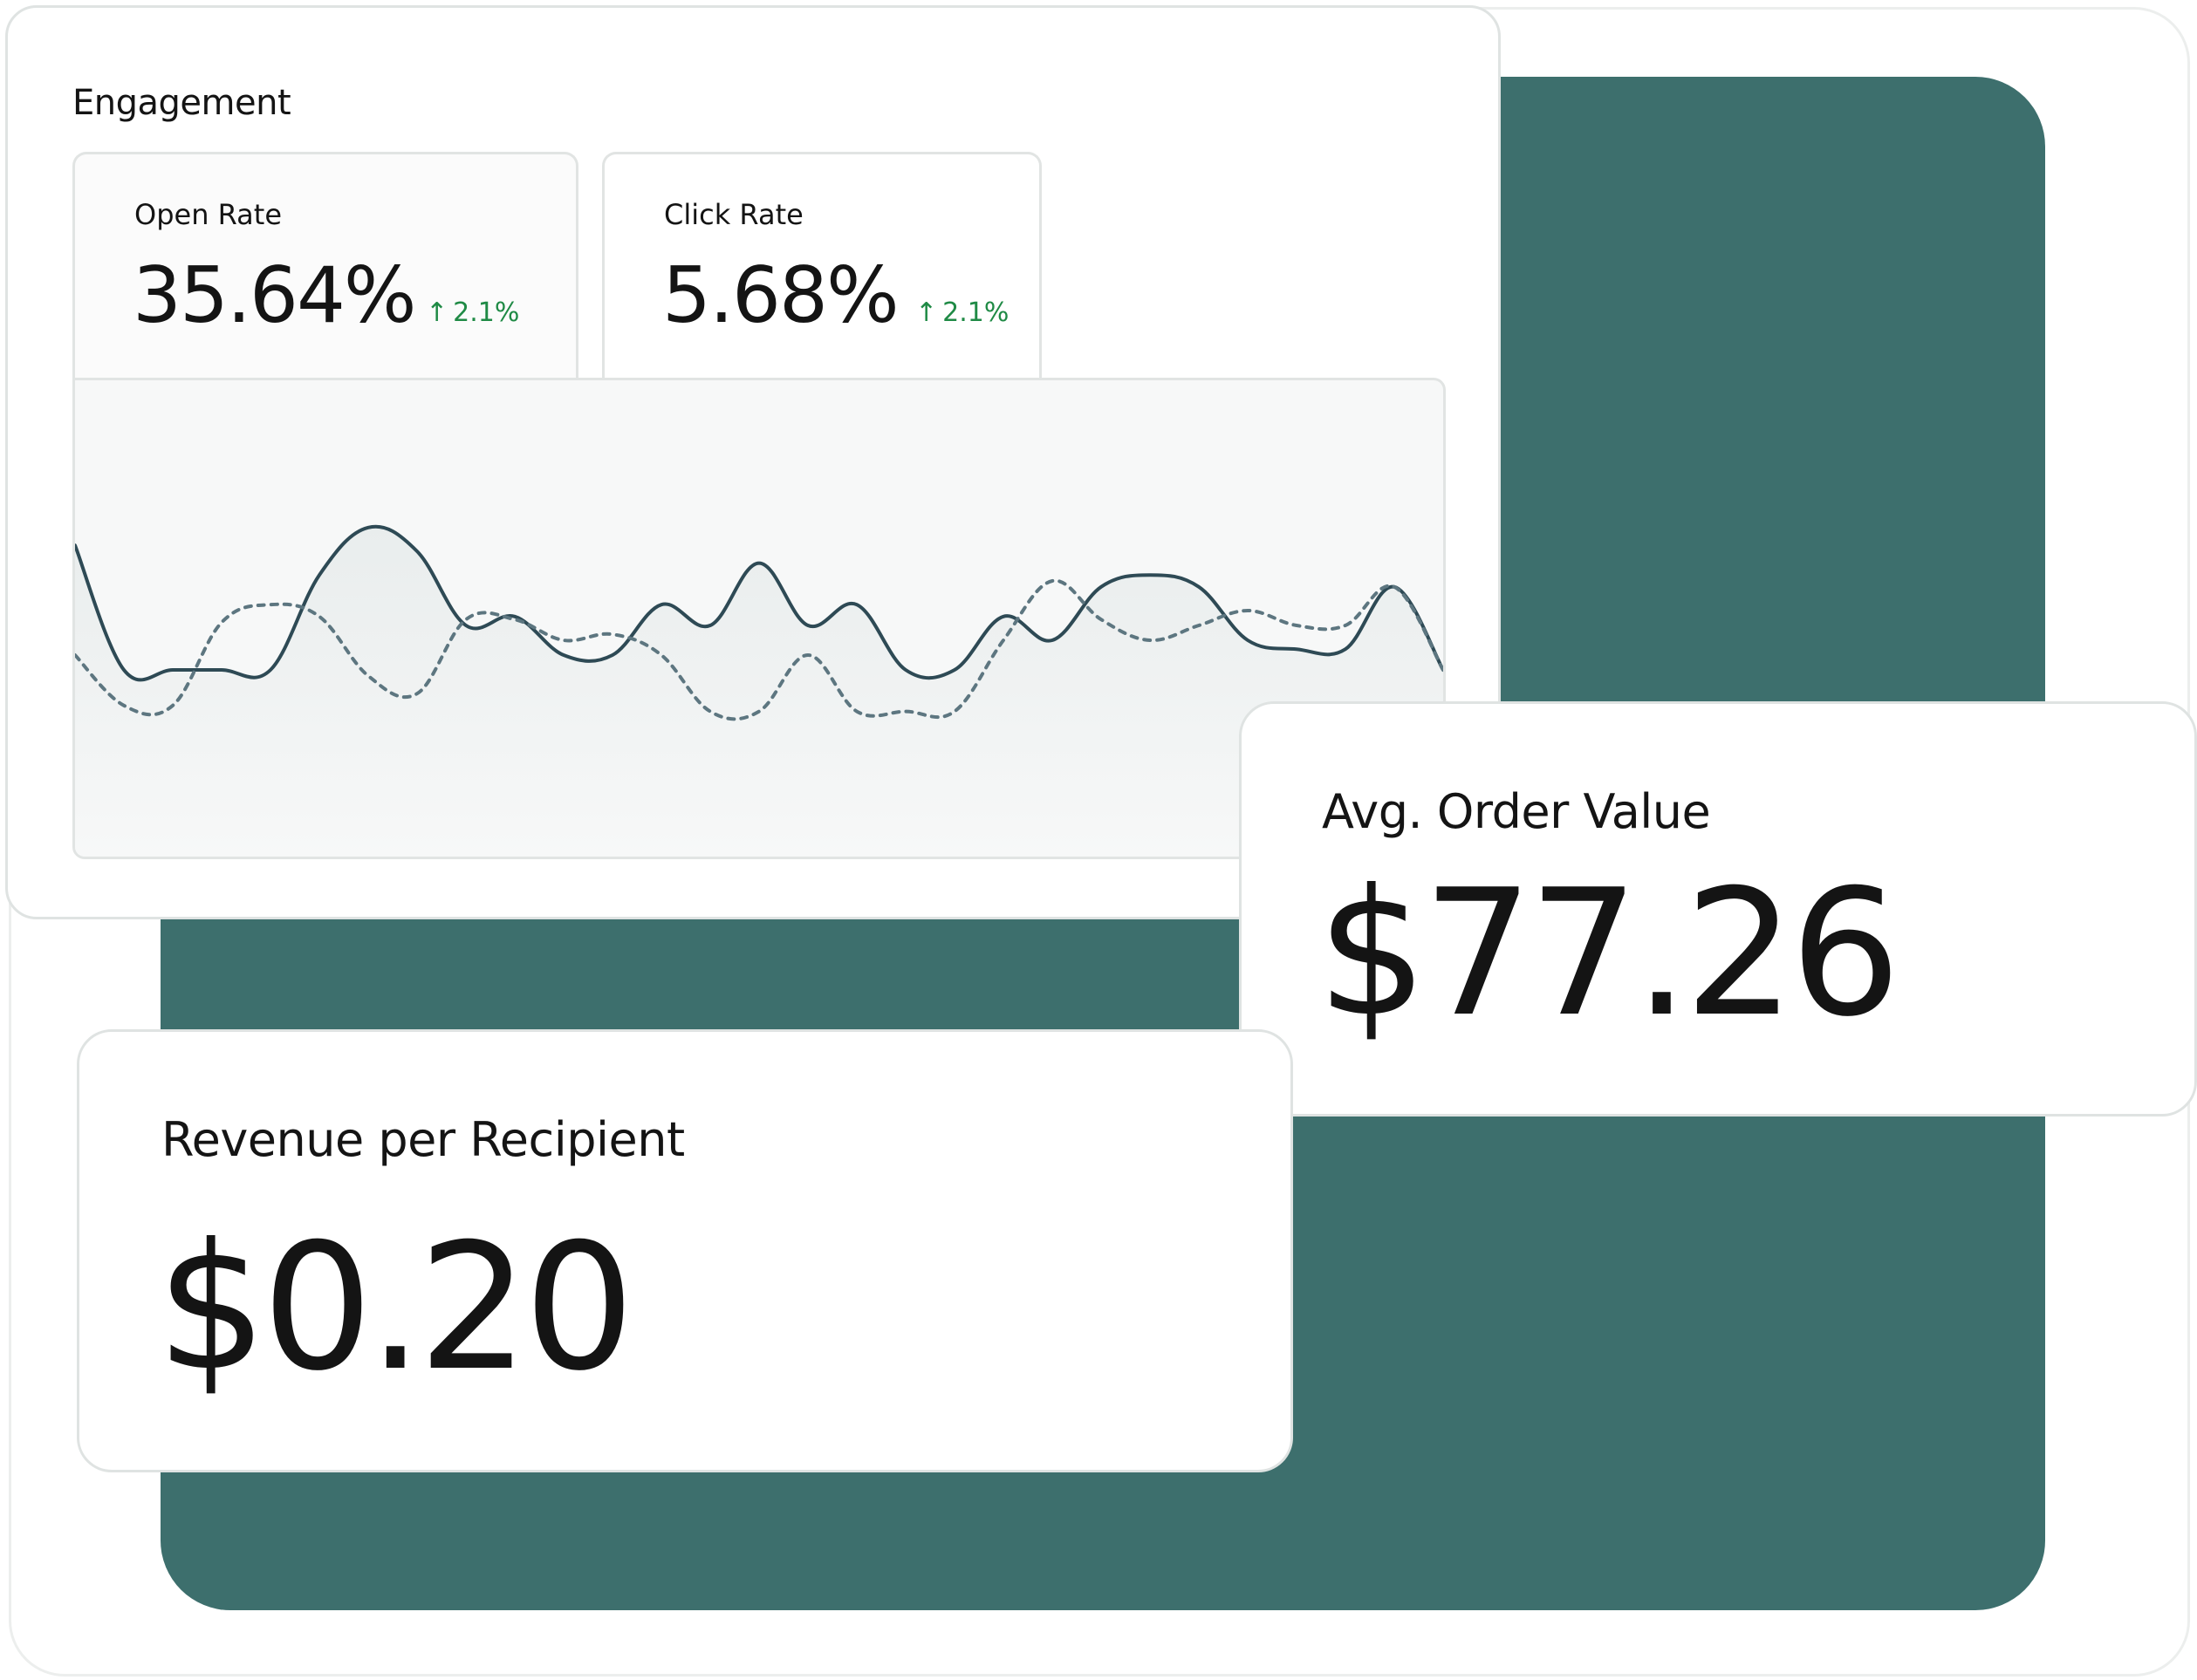 The image size is (2197, 1680). Describe the element at coordinates (781, 295) in the screenshot. I see `tab-value: 5.68%` at that location.